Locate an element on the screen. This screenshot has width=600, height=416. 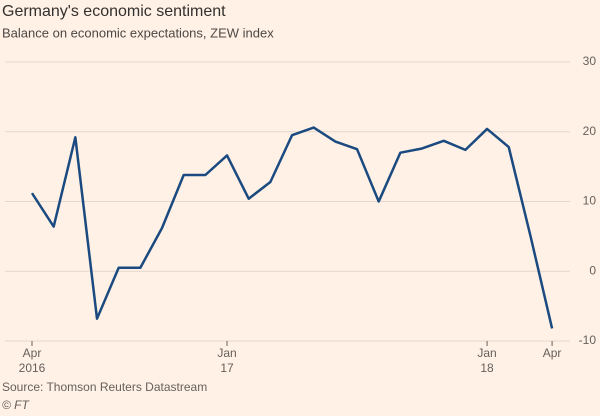
credit: © FT is located at coordinates (16, 405).